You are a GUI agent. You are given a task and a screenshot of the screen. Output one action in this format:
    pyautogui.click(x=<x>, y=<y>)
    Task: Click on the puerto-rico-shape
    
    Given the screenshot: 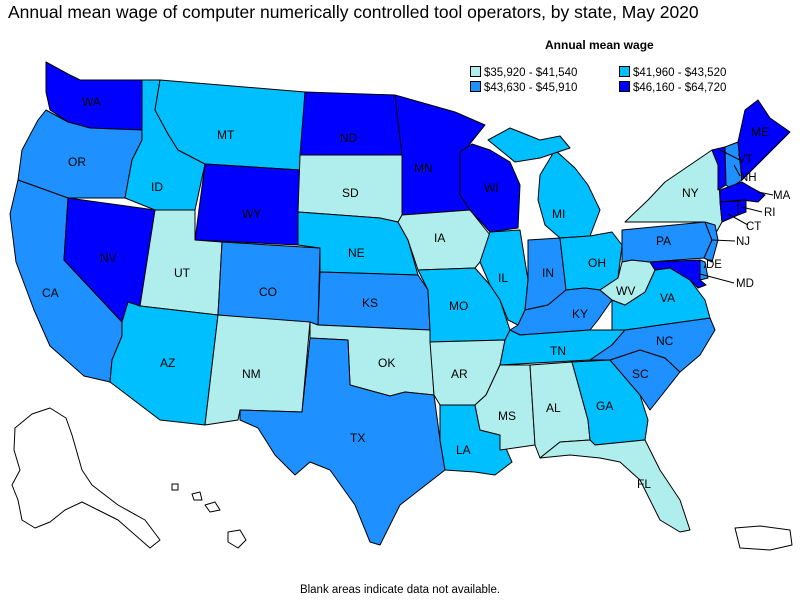 What is the action you would take?
    pyautogui.click(x=763, y=538)
    